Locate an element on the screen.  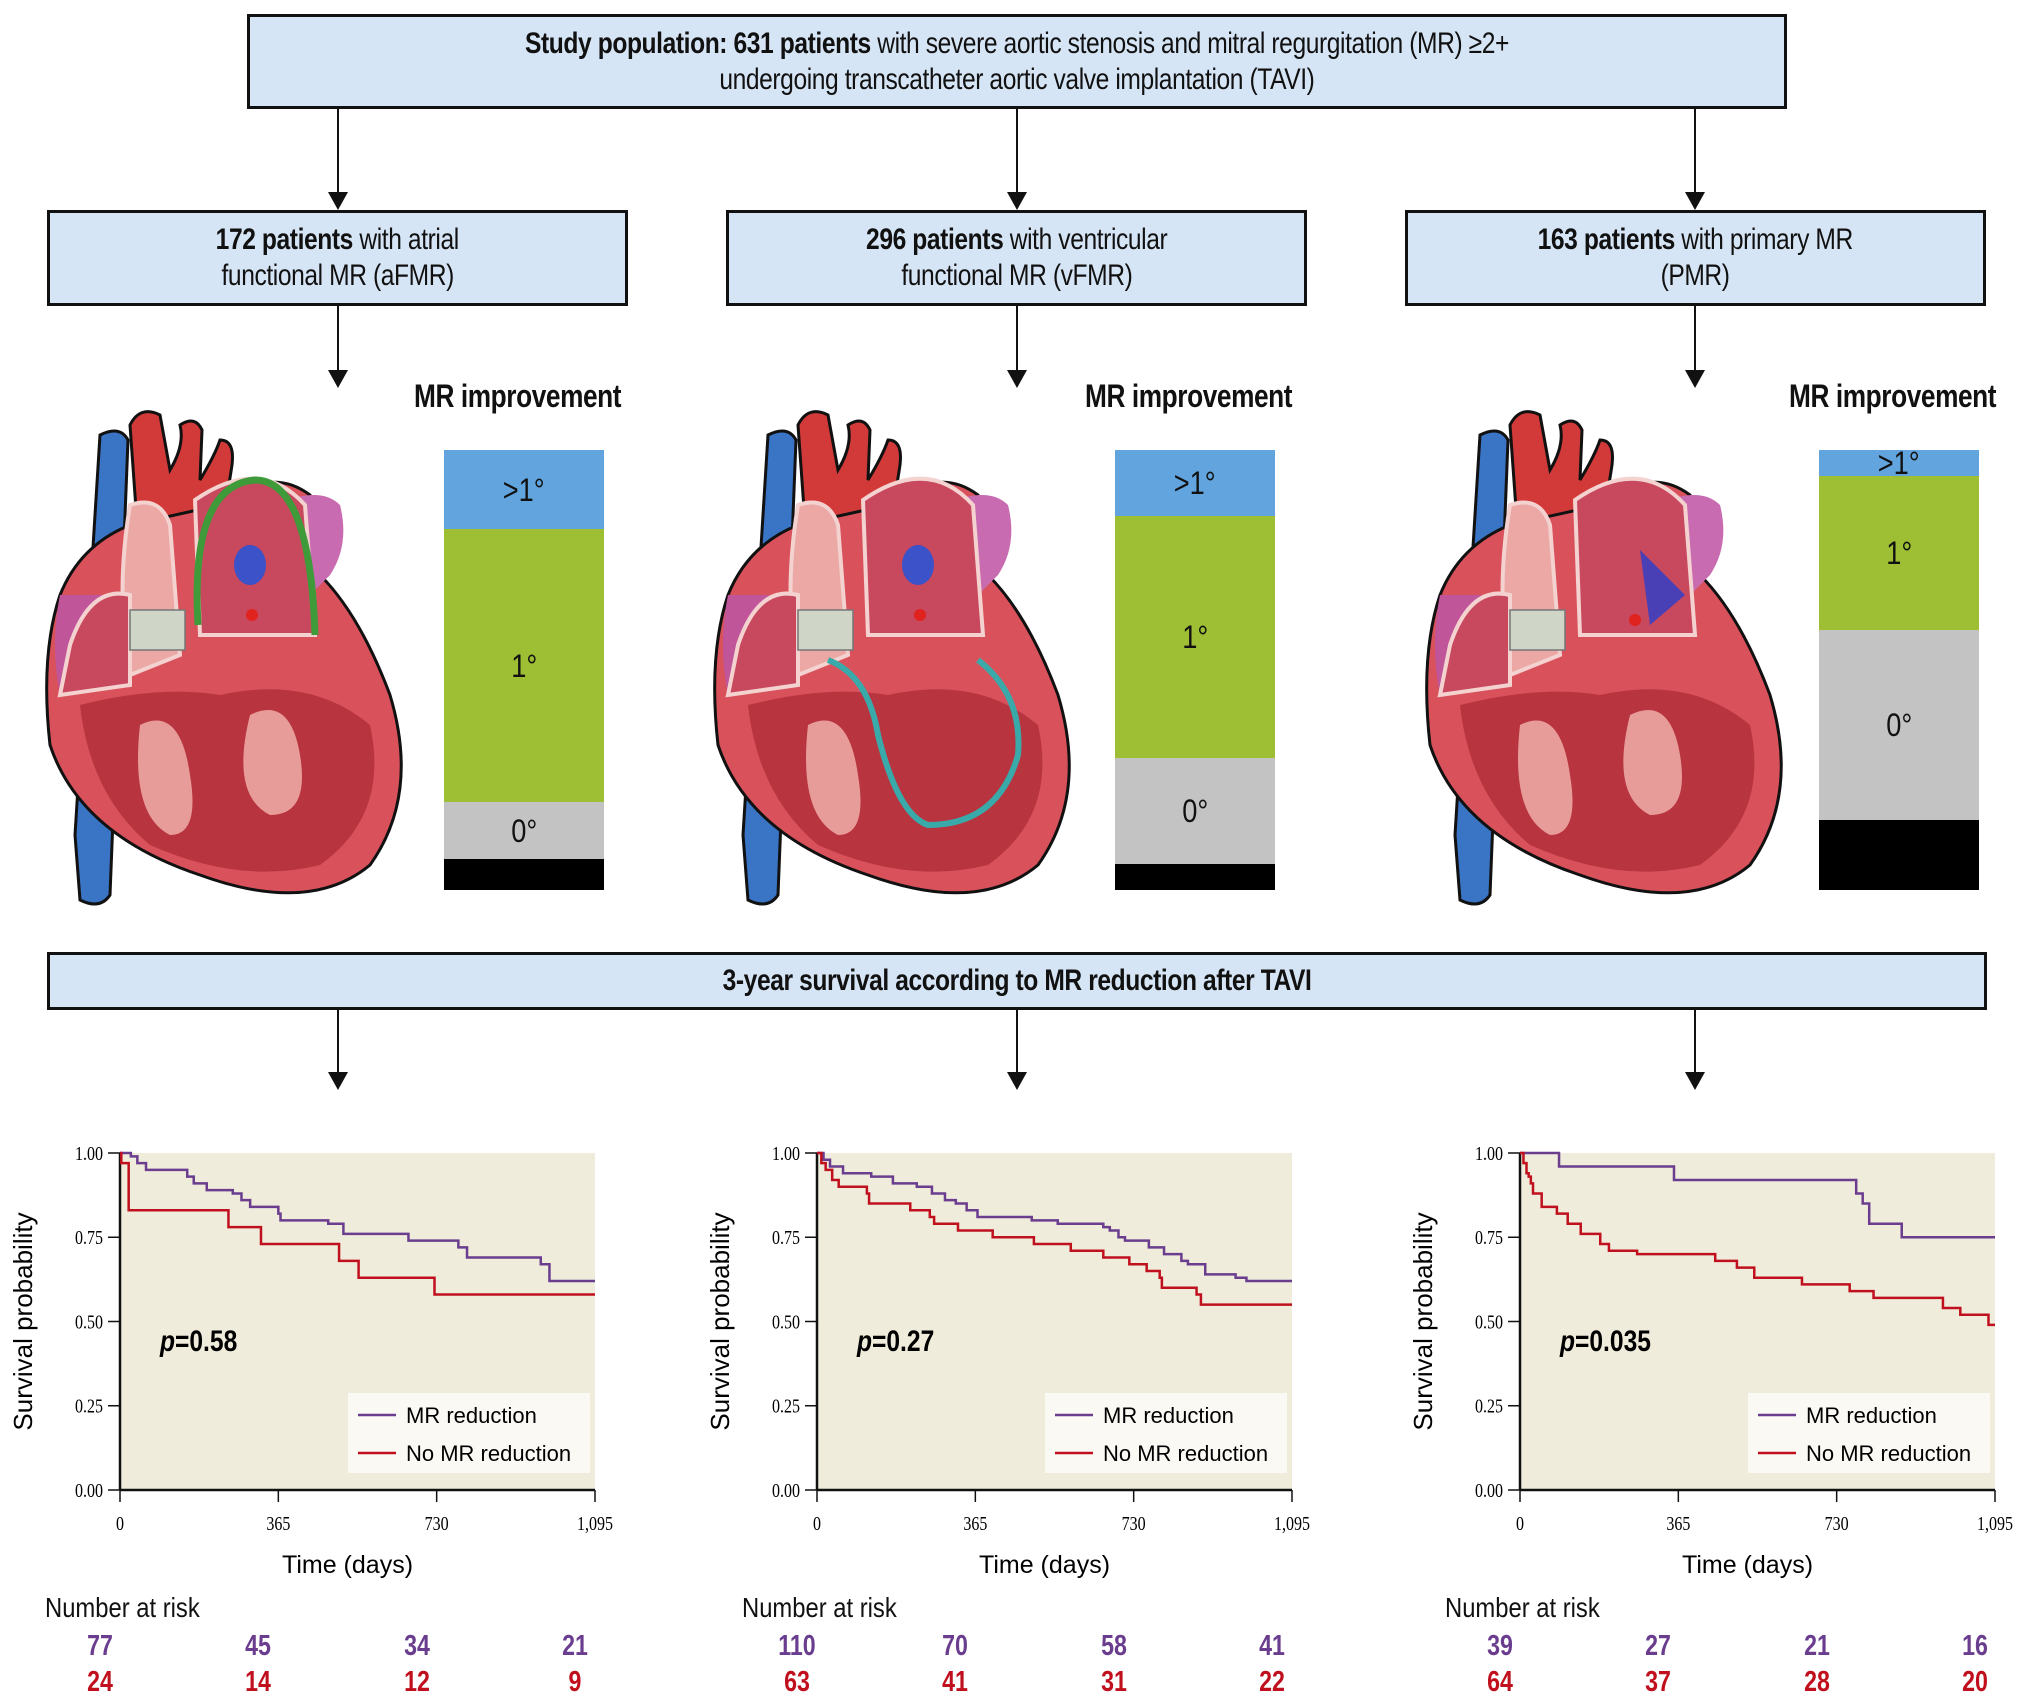
p-value-annotation: p=0.27 is located at coordinates (895, 1341).